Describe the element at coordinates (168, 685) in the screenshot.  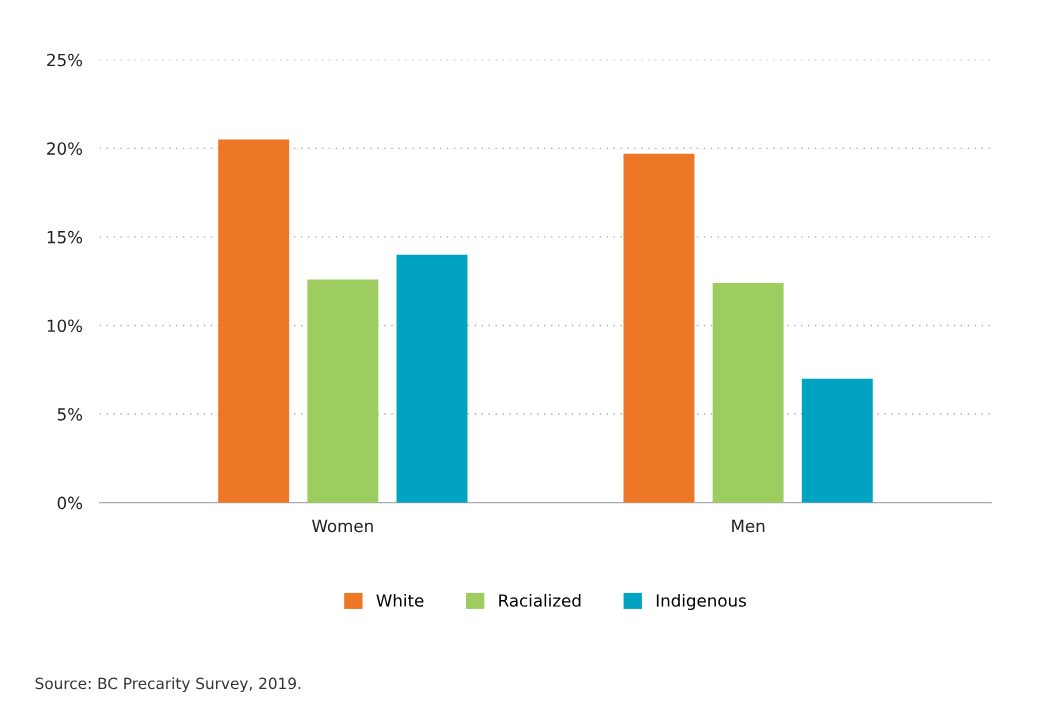
I see `source-note: Source: BC Precarity Survey, 2019.` at that location.